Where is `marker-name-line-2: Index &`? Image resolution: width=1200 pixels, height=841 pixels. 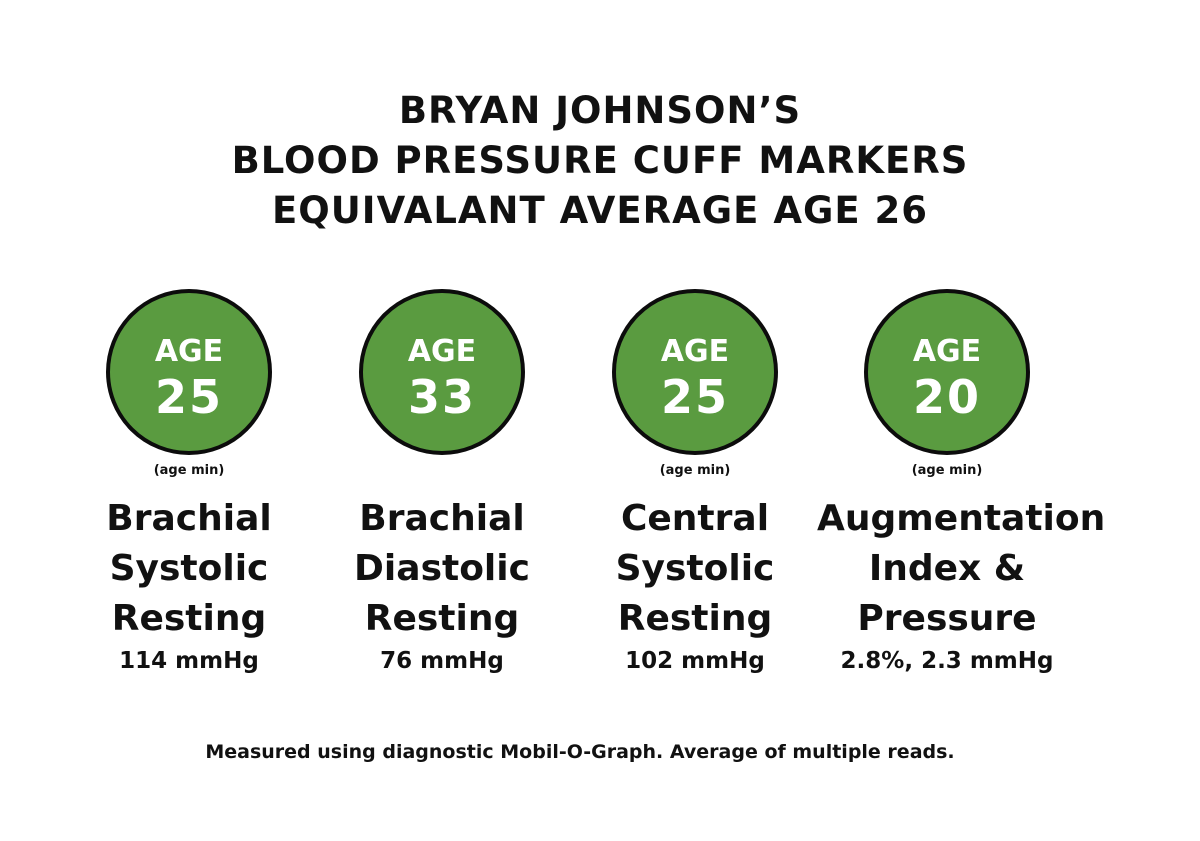
marker-name-line-2: Index & is located at coordinates (947, 568).